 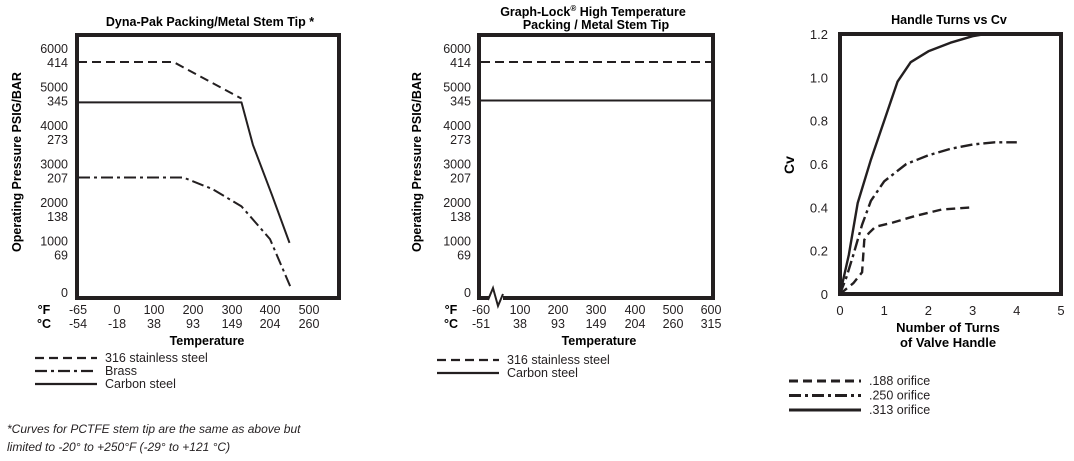 What do you see at coordinates (57, 217) in the screenshot?
I see `chart1-y-tick-bar-2: 138` at bounding box center [57, 217].